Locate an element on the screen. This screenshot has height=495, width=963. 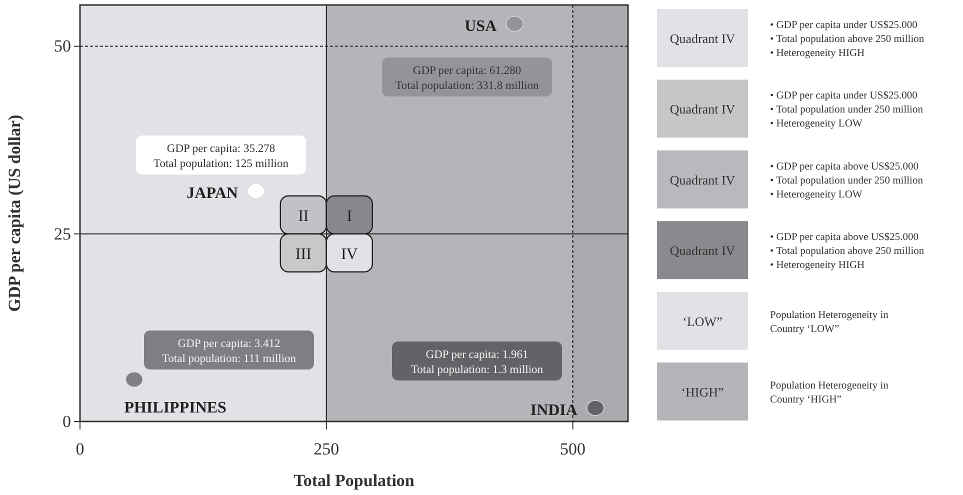
text: • GDP per capita above US$25.000 • Total population under 250 million • Heterogeneity LOW is located at coordinates (847, 180).